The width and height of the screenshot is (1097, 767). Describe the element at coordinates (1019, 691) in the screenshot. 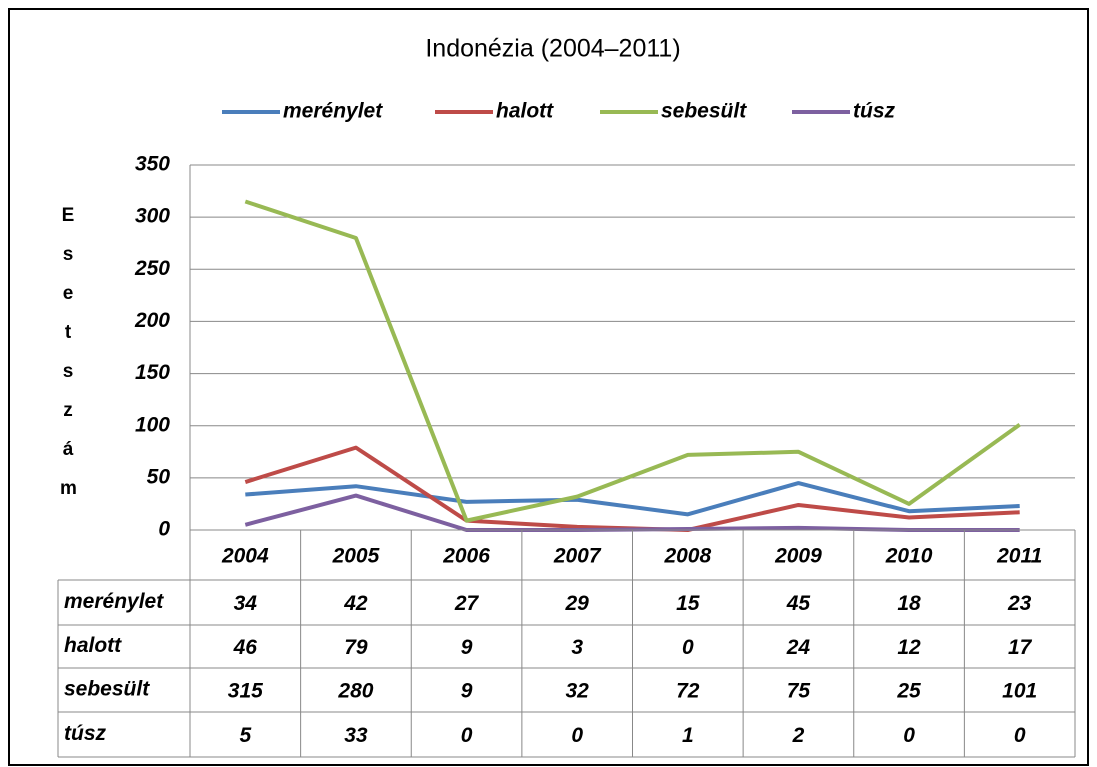

I see `table-cell: 101` at that location.